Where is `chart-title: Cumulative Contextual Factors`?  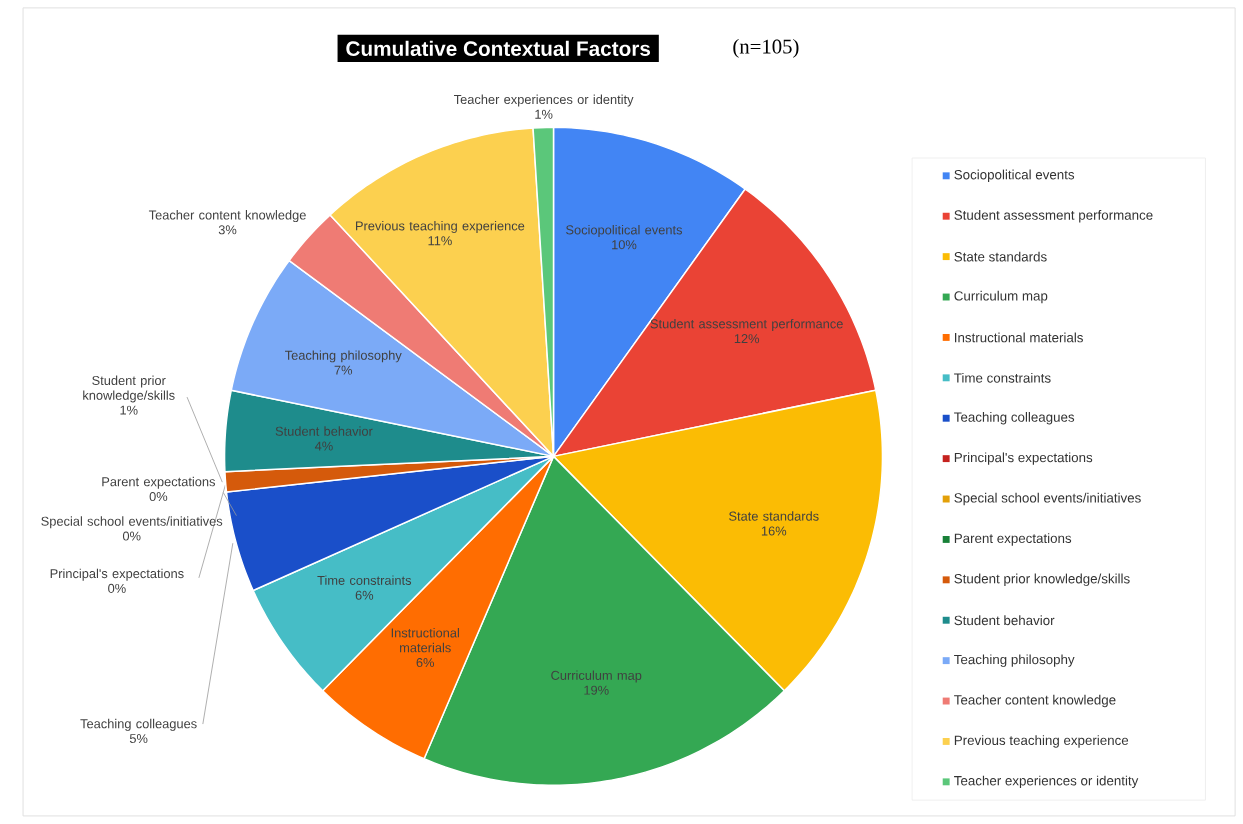
chart-title: Cumulative Contextual Factors is located at coordinates (498, 48).